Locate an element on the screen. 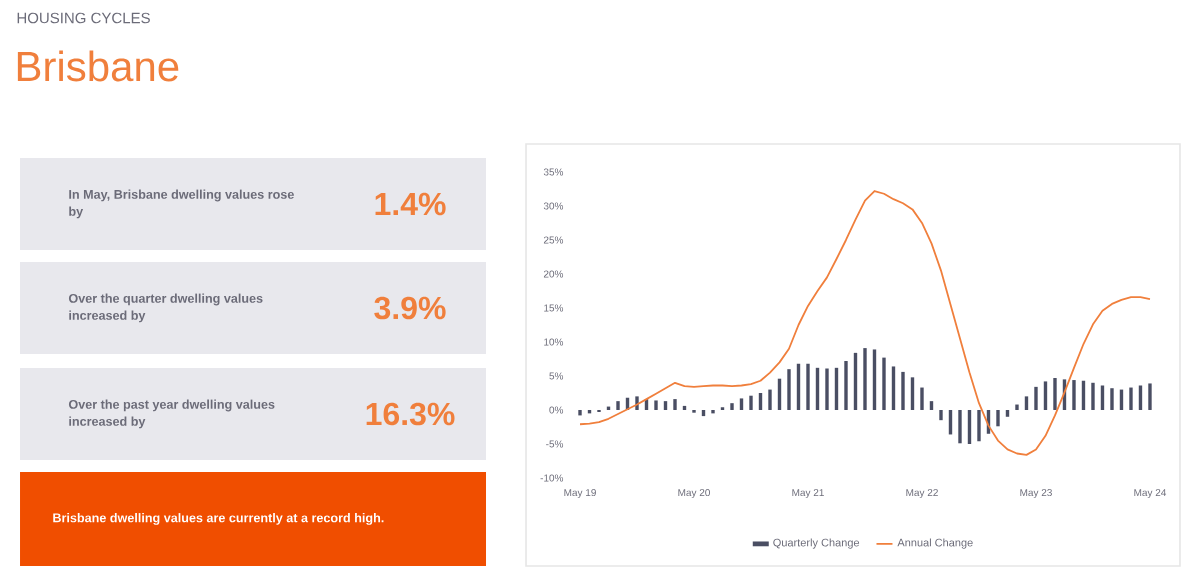  text: Brisbane is located at coordinates (98, 66).